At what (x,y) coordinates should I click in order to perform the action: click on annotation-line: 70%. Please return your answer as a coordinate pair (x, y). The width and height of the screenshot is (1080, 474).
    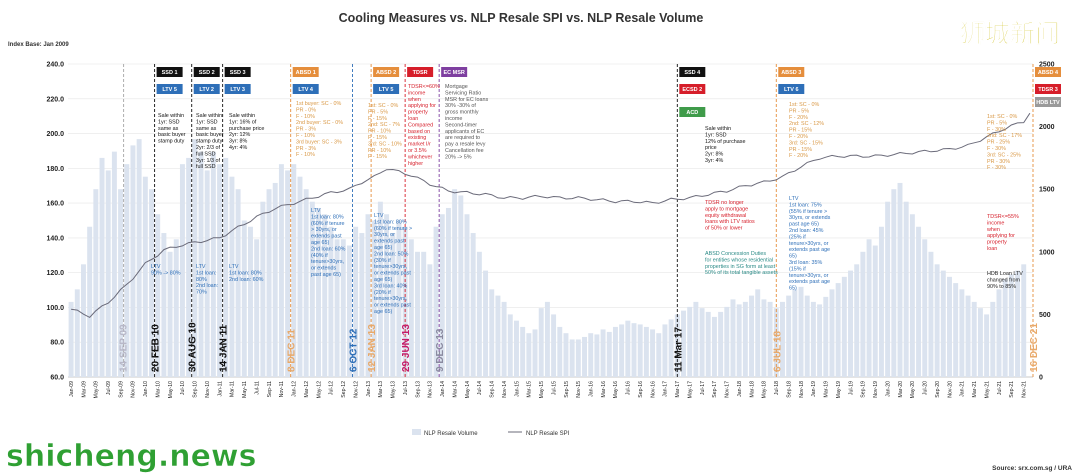
    Looking at the image, I should click on (201, 293).